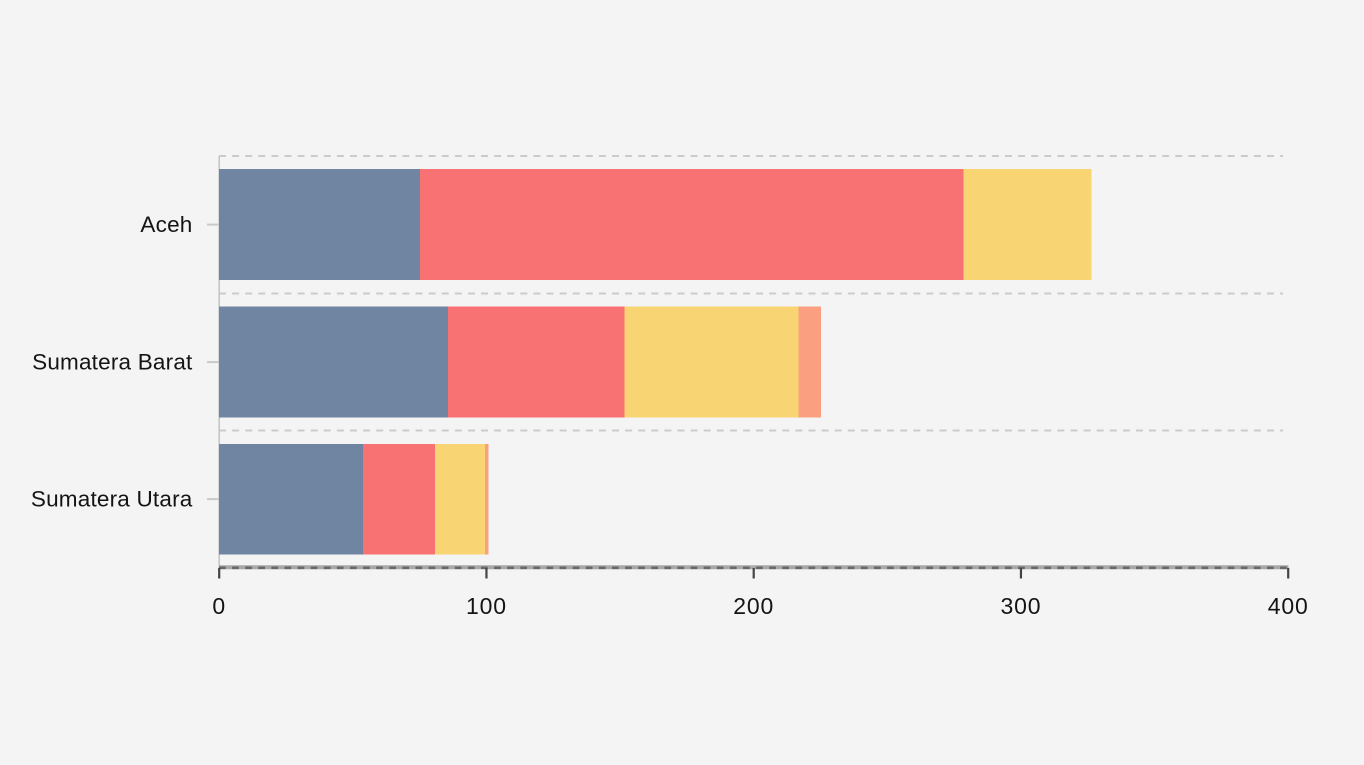 The image size is (1364, 765). Describe the element at coordinates (112, 362) in the screenshot. I see `svg-text: Sumatera Barat` at that location.